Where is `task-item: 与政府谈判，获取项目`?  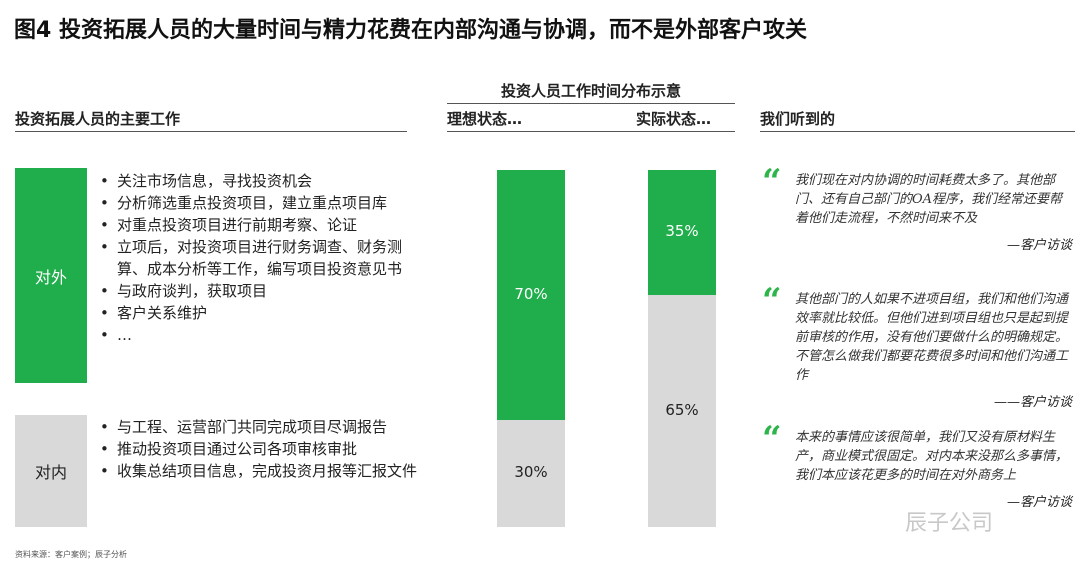 task-item: 与政府谈判，获取项目 is located at coordinates (260, 291).